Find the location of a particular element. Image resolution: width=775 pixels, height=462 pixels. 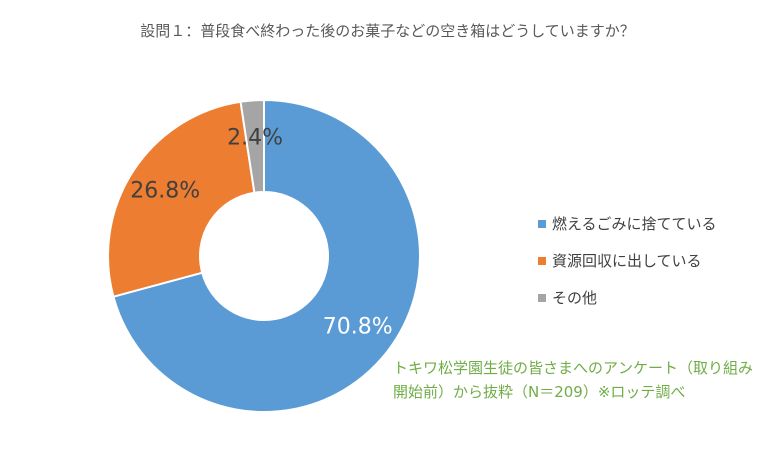

legend-label: その他 is located at coordinates (575, 298).